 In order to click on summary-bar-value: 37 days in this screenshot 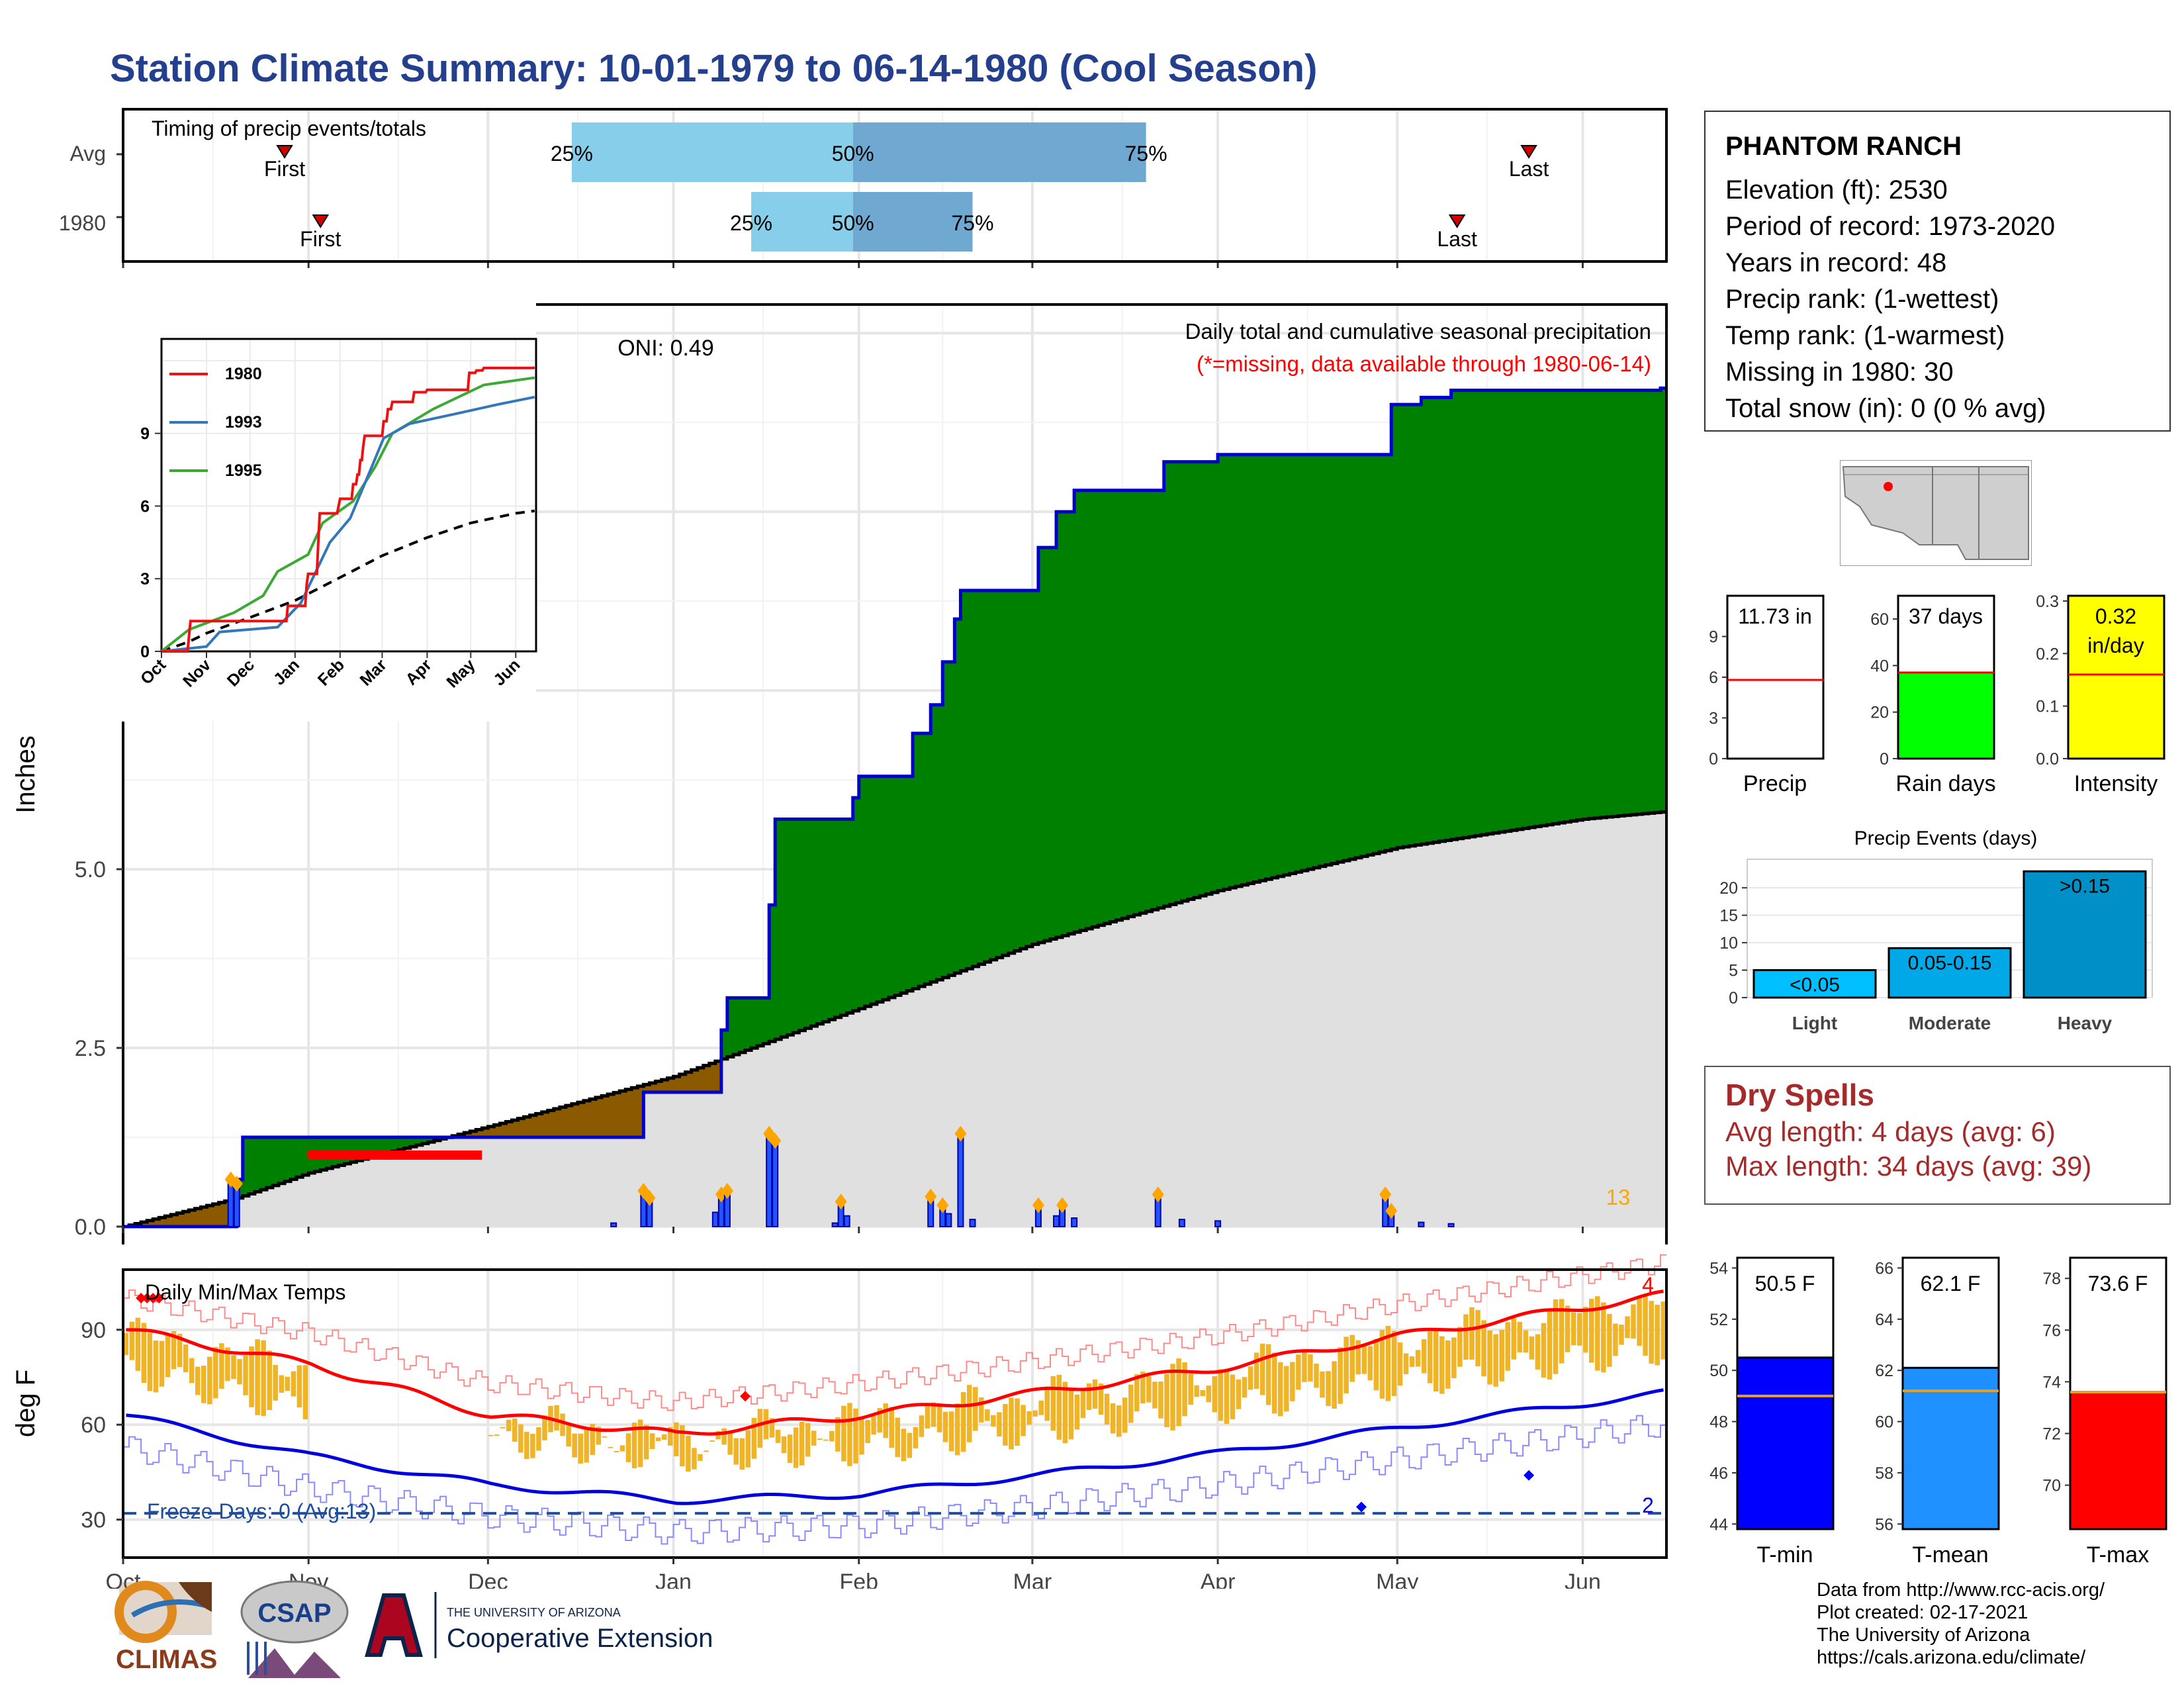, I will do `click(1946, 616)`.